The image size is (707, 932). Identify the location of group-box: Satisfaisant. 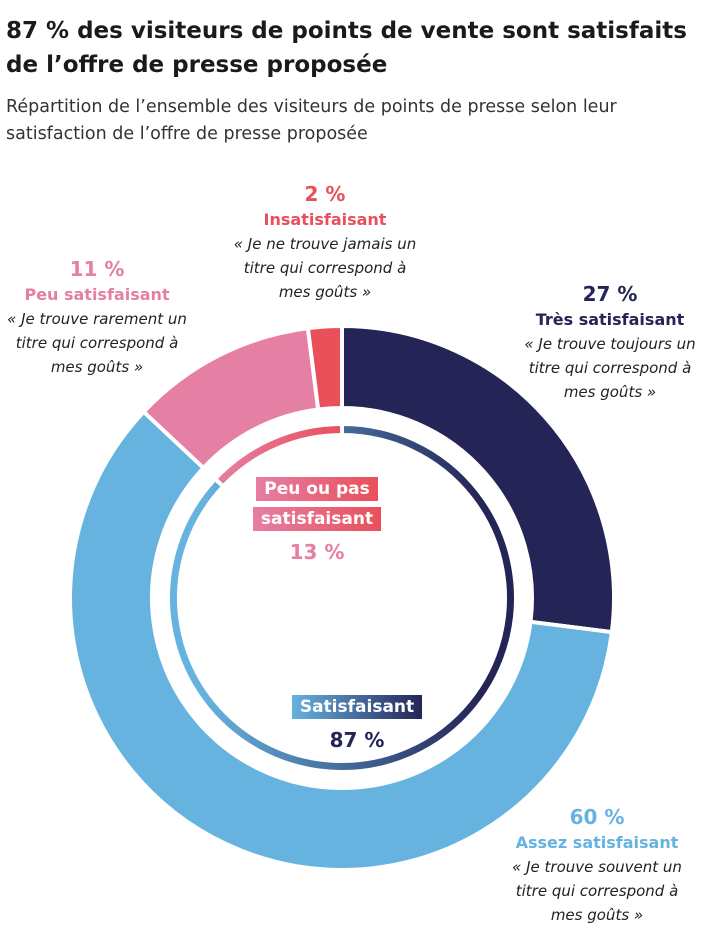
(357, 707).